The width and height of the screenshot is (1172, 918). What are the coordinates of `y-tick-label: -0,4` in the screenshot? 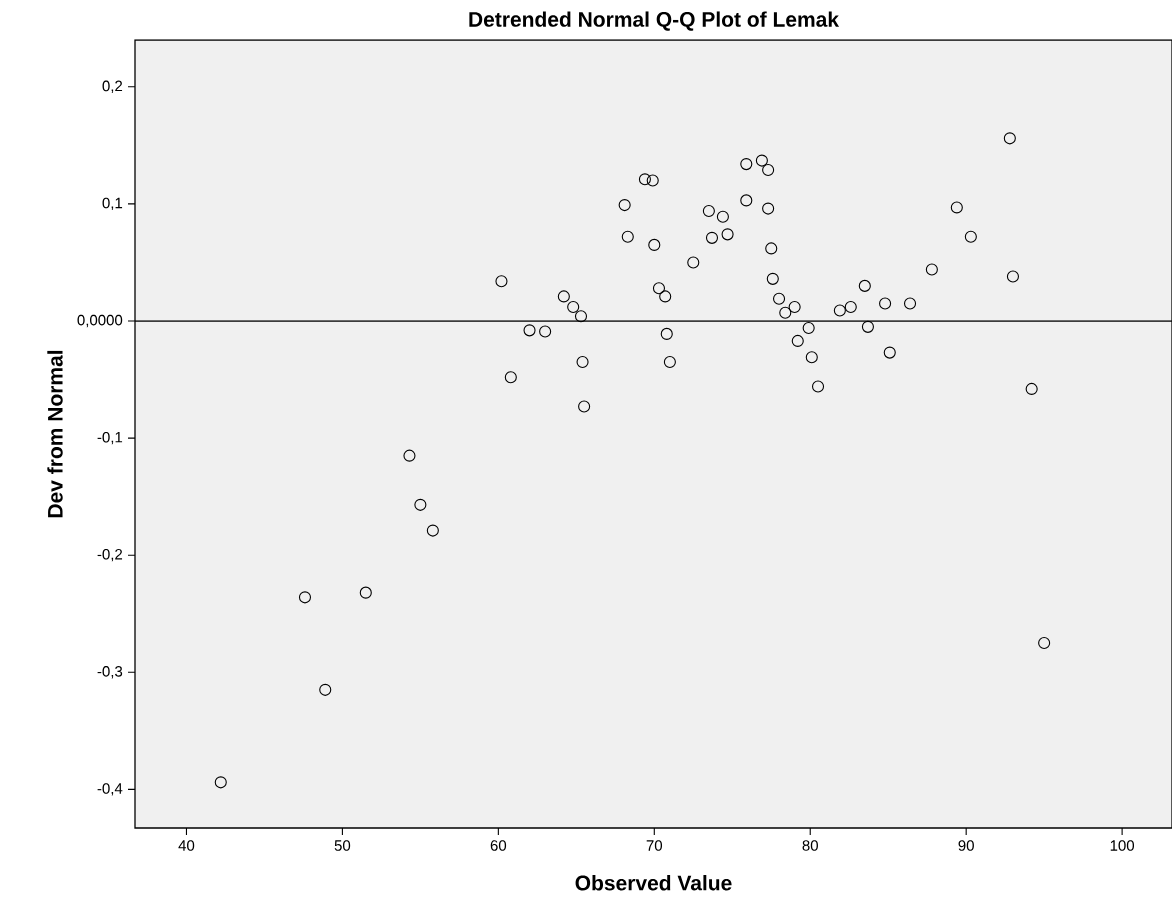 It's located at (110, 789).